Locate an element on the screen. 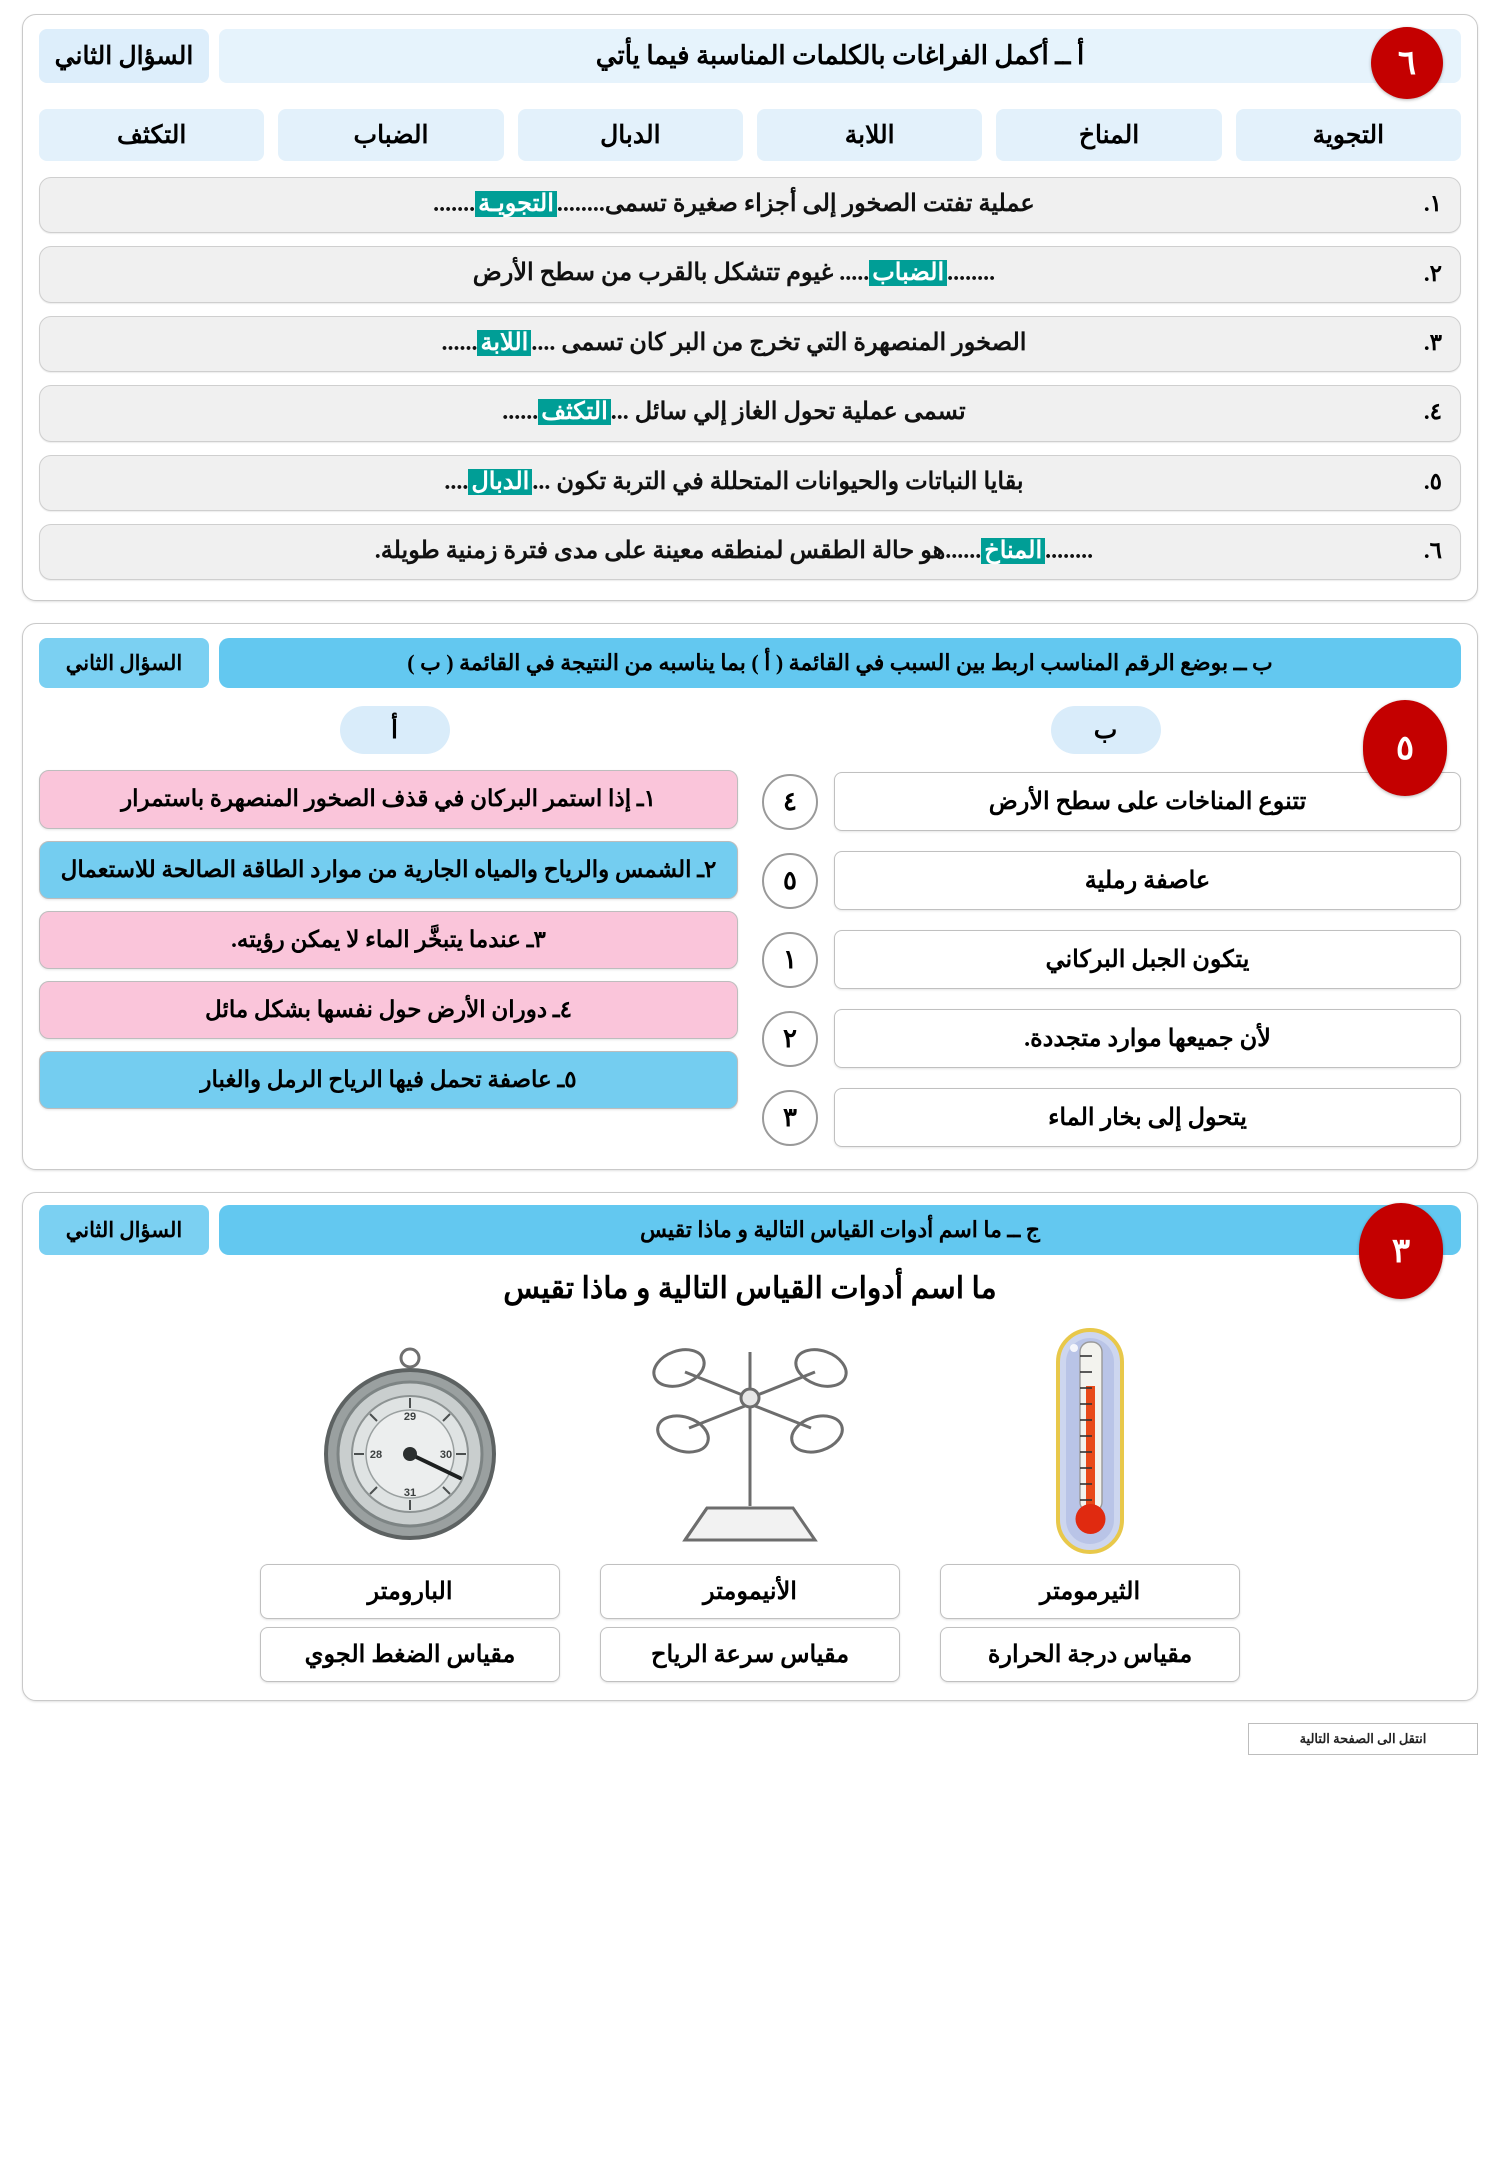 The width and height of the screenshot is (1500, 2167). next-page-button: انتقل الى الصفحة التالية is located at coordinates (1363, 1739).